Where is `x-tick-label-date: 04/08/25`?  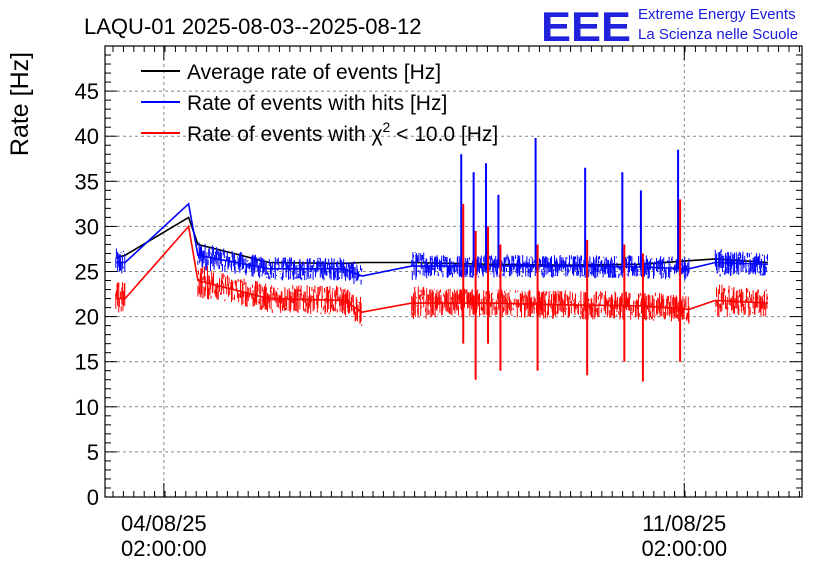
x-tick-label-date: 04/08/25 is located at coordinates (164, 523).